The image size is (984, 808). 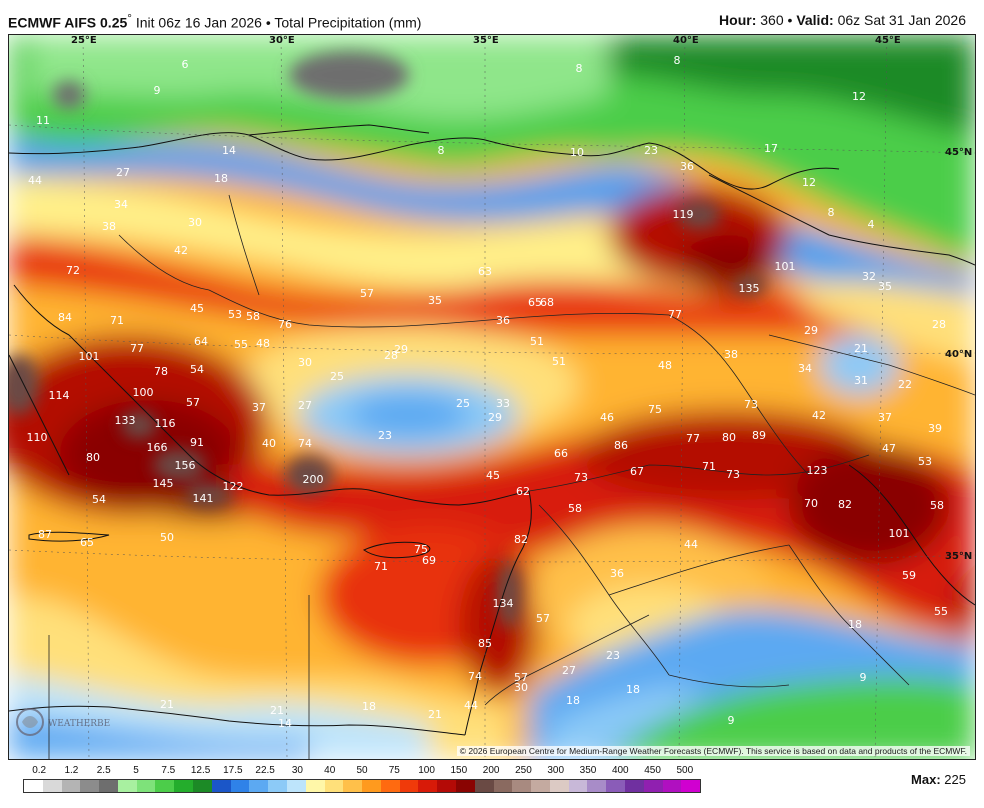 What do you see at coordinates (136, 770) in the screenshot?
I see `legend-label: 5` at bounding box center [136, 770].